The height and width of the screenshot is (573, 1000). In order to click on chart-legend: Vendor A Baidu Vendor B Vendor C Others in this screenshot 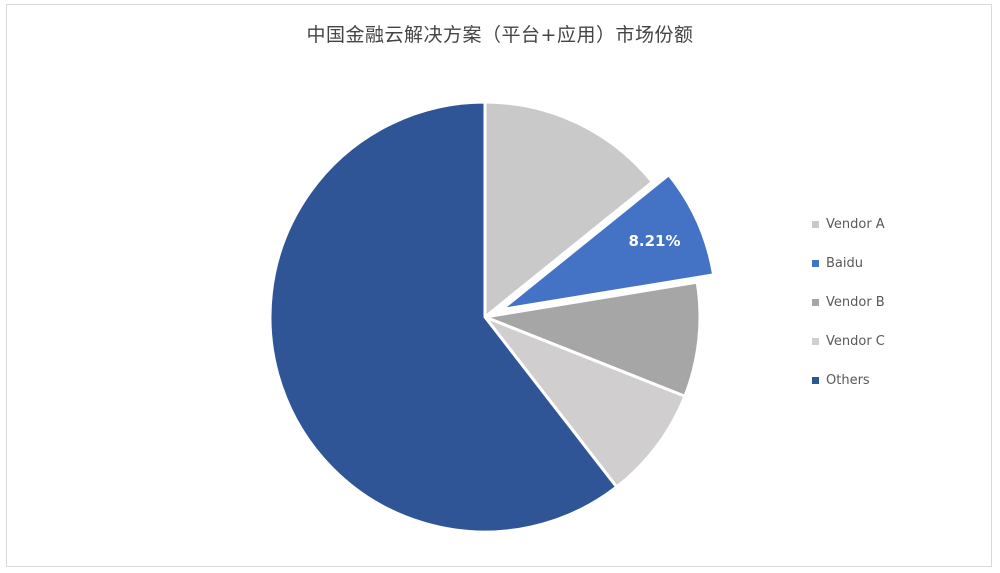, I will do `click(897, 302)`.